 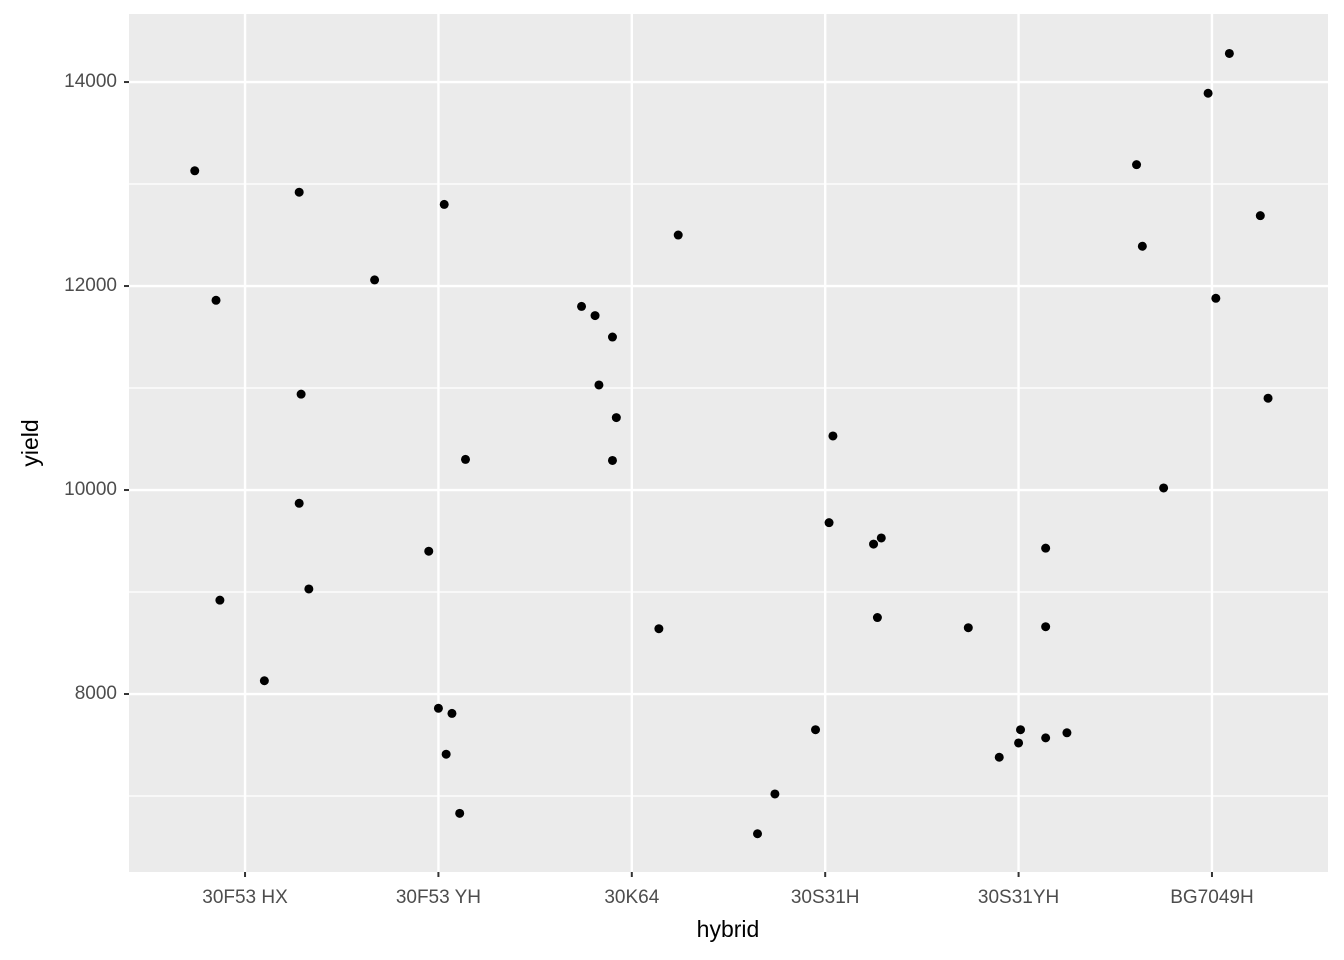 I want to click on x-tick-label: BG7049H, so click(x=1211, y=897).